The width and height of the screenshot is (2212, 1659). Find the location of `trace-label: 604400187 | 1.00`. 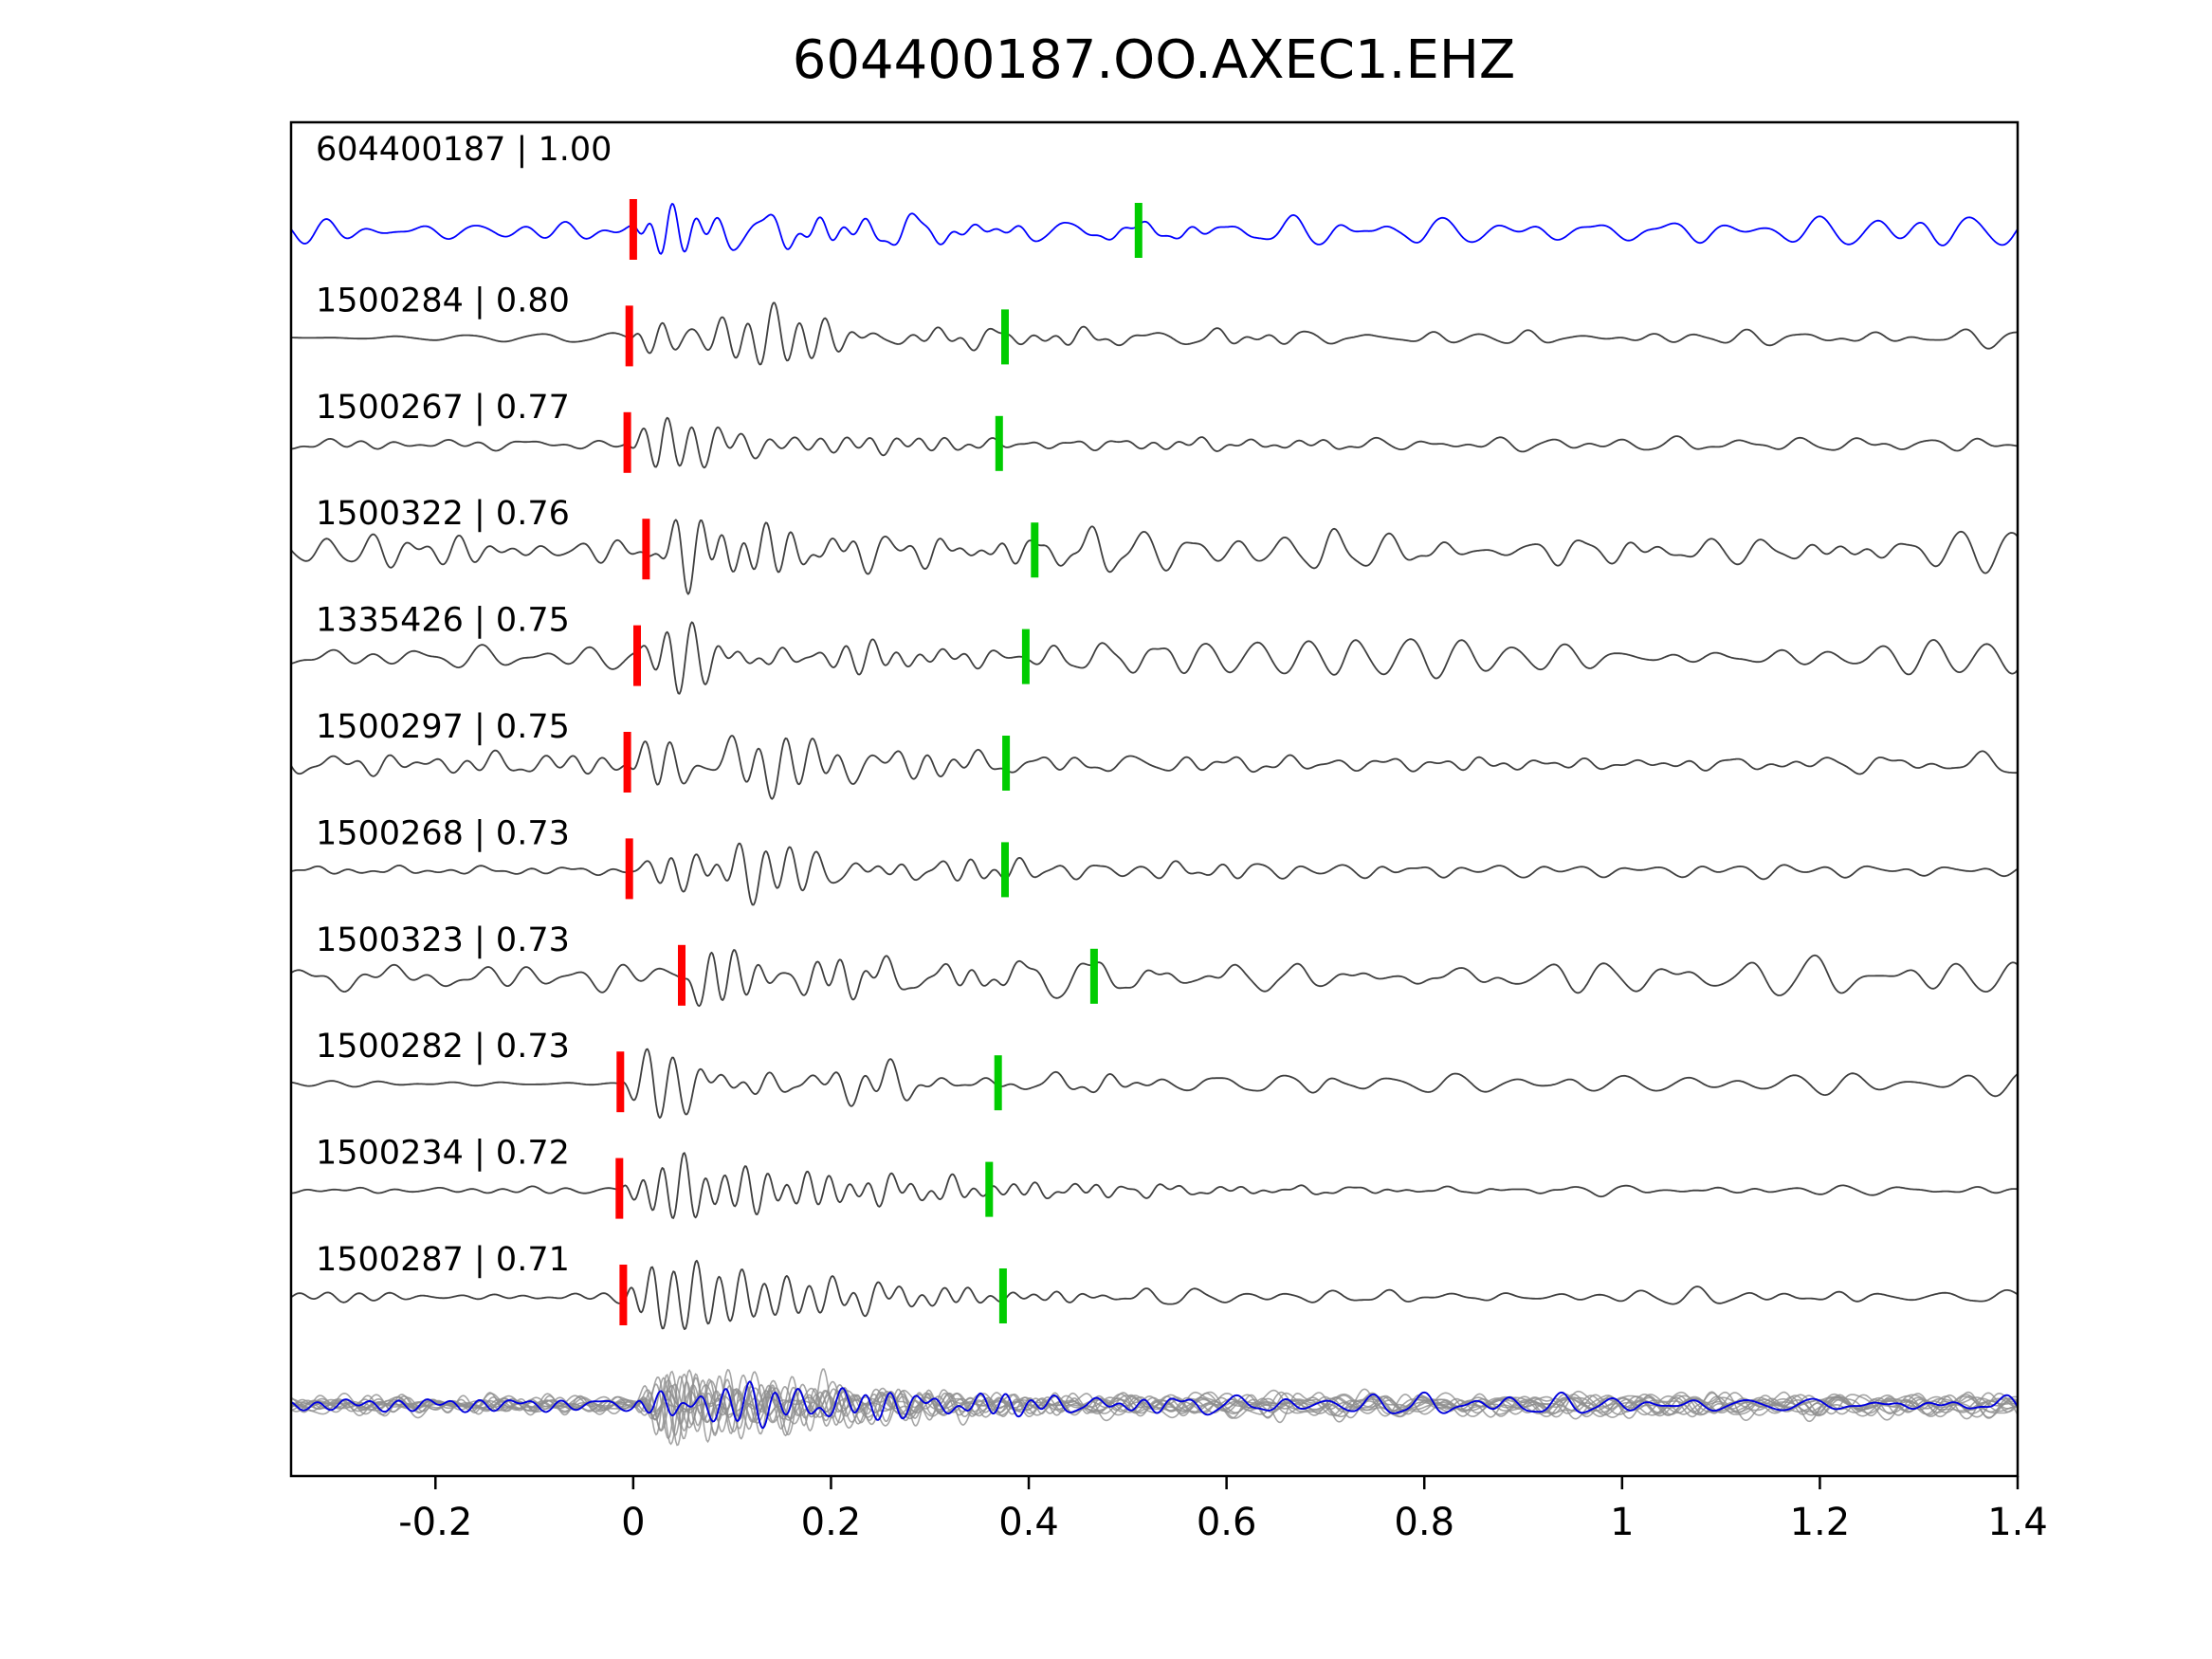

trace-label: 604400187 | 1.00 is located at coordinates (464, 150).